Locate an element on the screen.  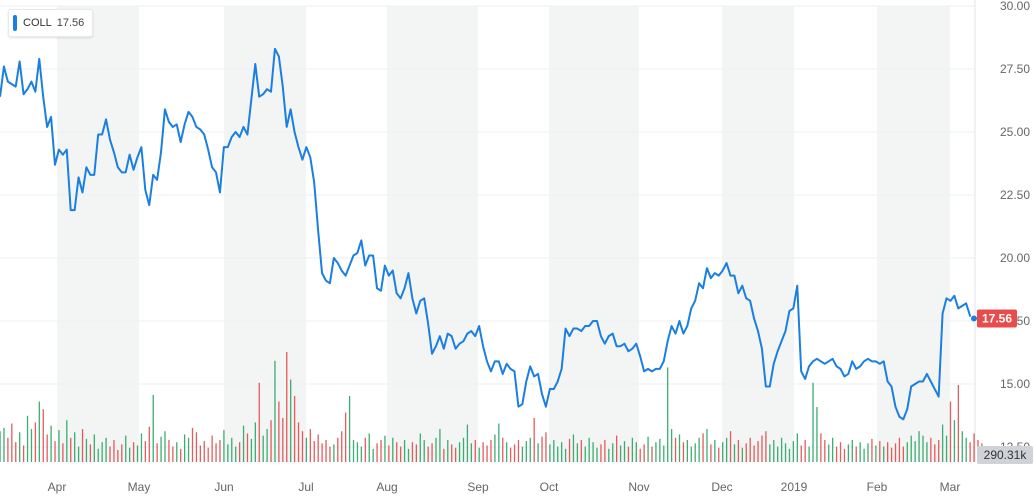
x-tick-label: Oct is located at coordinates (549, 487).